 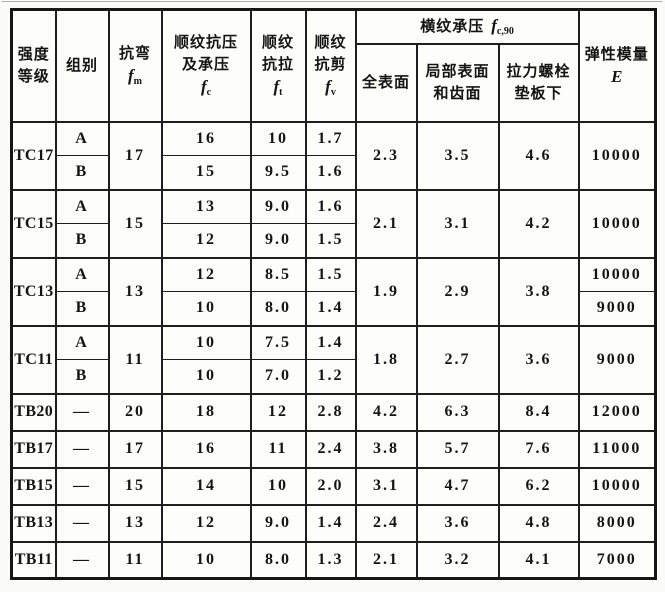 I want to click on fc-cell: 15, so click(x=206, y=172).